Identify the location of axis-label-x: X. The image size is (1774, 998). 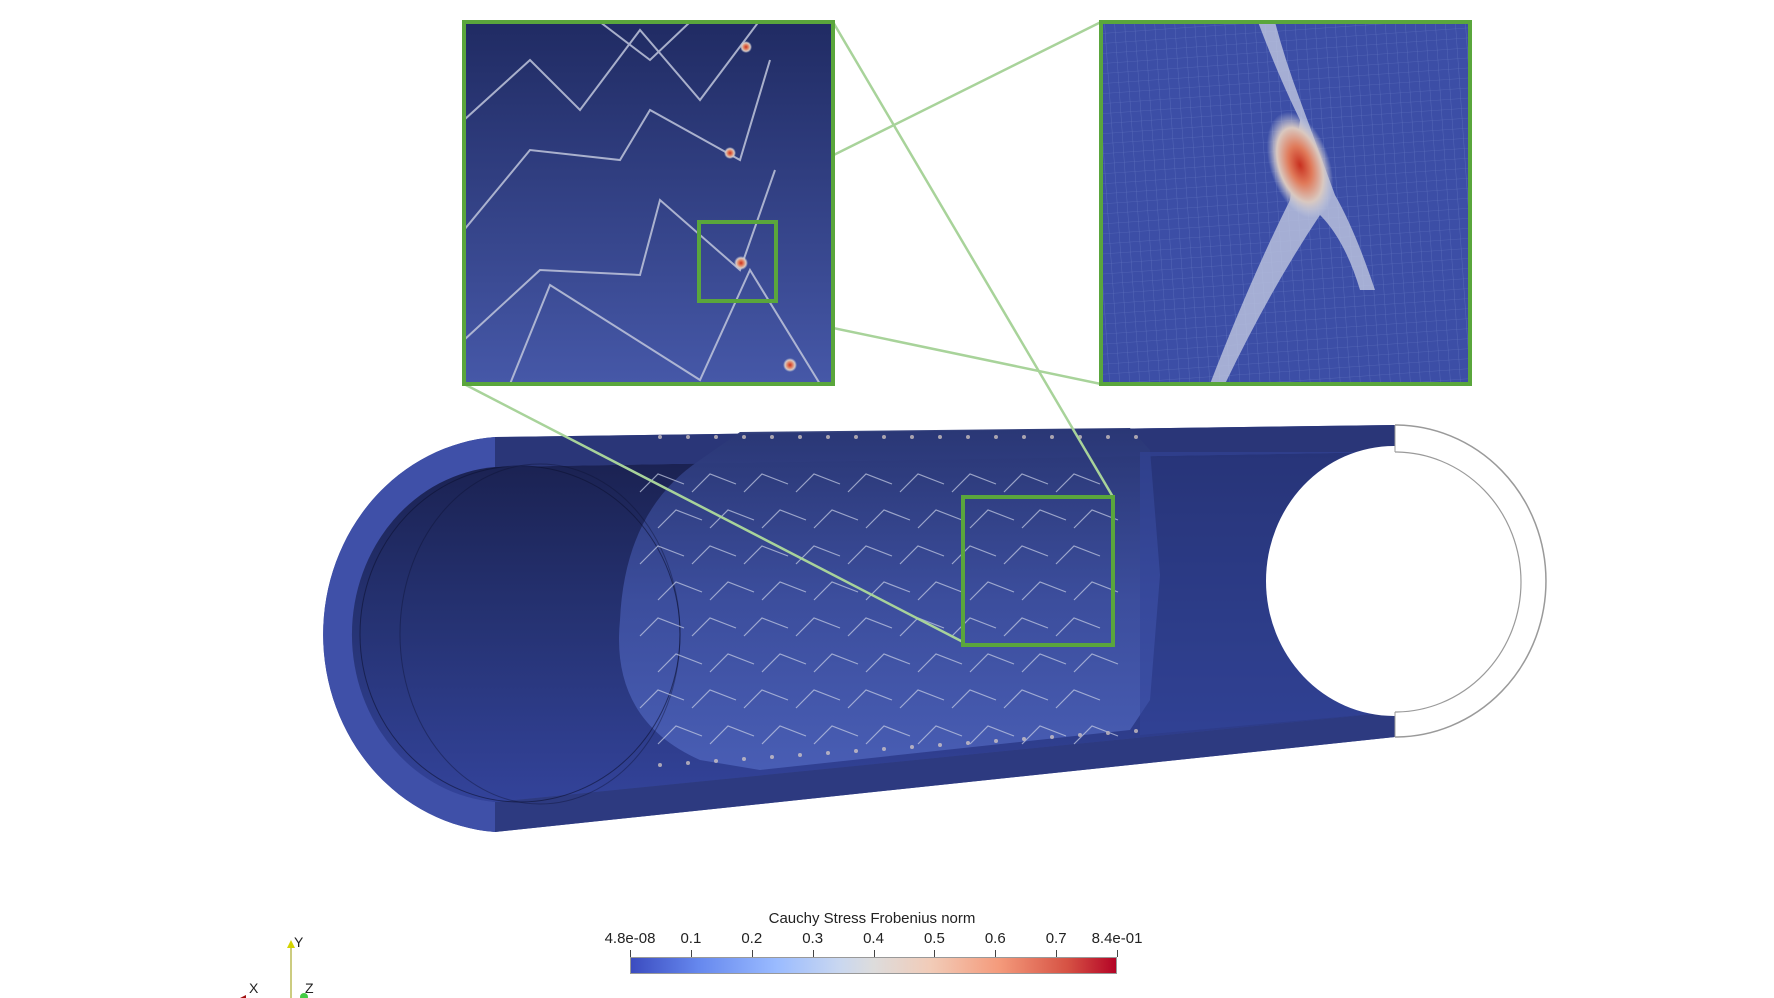
(254, 988).